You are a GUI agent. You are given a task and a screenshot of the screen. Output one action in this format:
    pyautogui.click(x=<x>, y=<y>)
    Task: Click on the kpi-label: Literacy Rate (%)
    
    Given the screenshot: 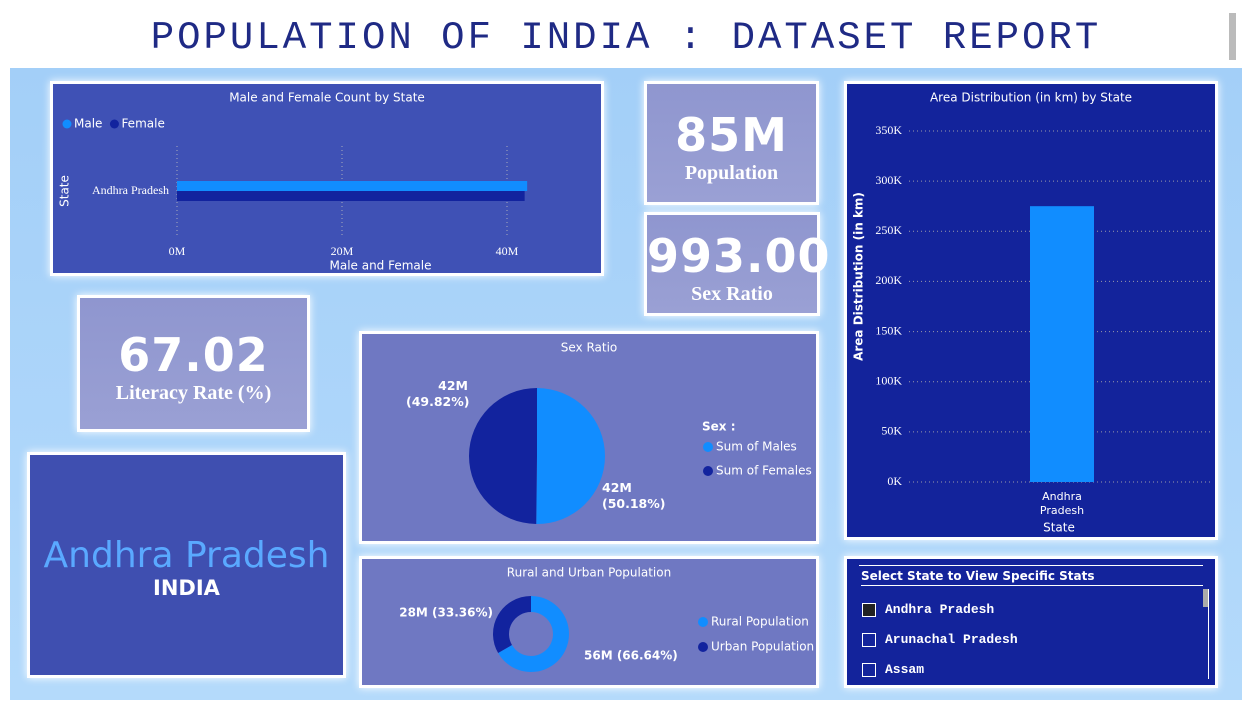 What is the action you would take?
    pyautogui.click(x=193, y=393)
    